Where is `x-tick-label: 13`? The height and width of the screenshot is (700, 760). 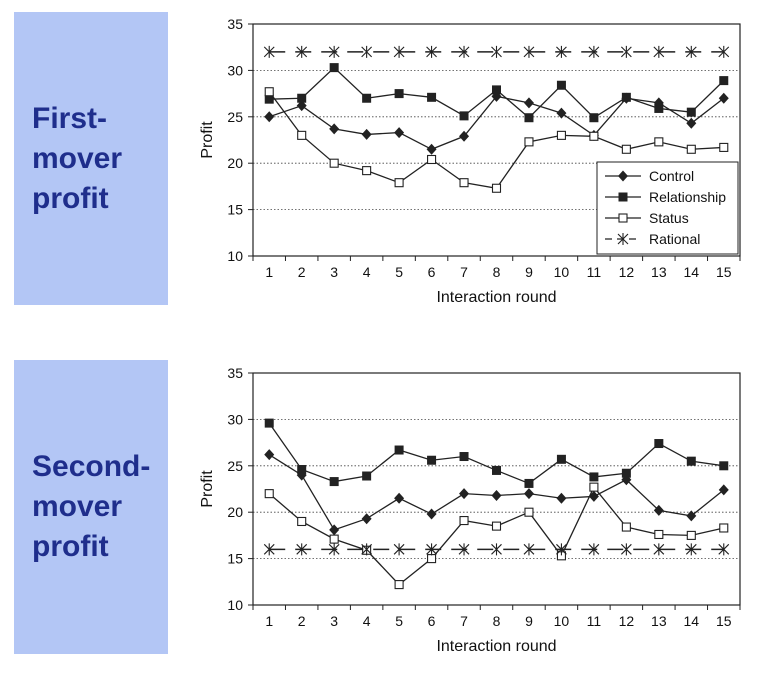
x-tick-label: 13 is located at coordinates (659, 621).